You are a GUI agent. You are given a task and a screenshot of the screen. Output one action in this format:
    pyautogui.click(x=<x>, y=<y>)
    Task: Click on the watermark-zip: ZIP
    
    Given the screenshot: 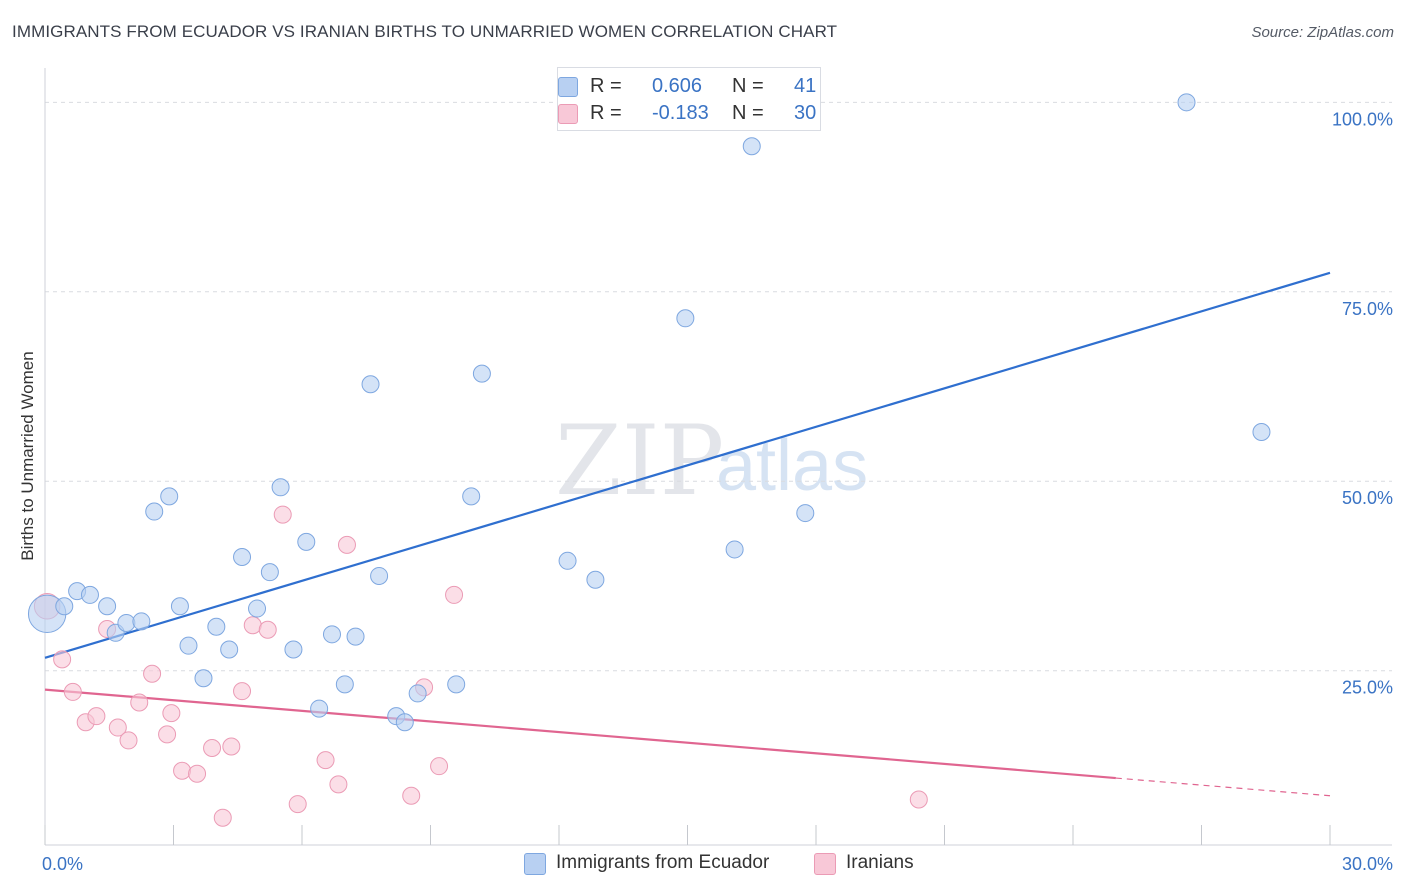 What is the action you would take?
    pyautogui.click(x=639, y=461)
    